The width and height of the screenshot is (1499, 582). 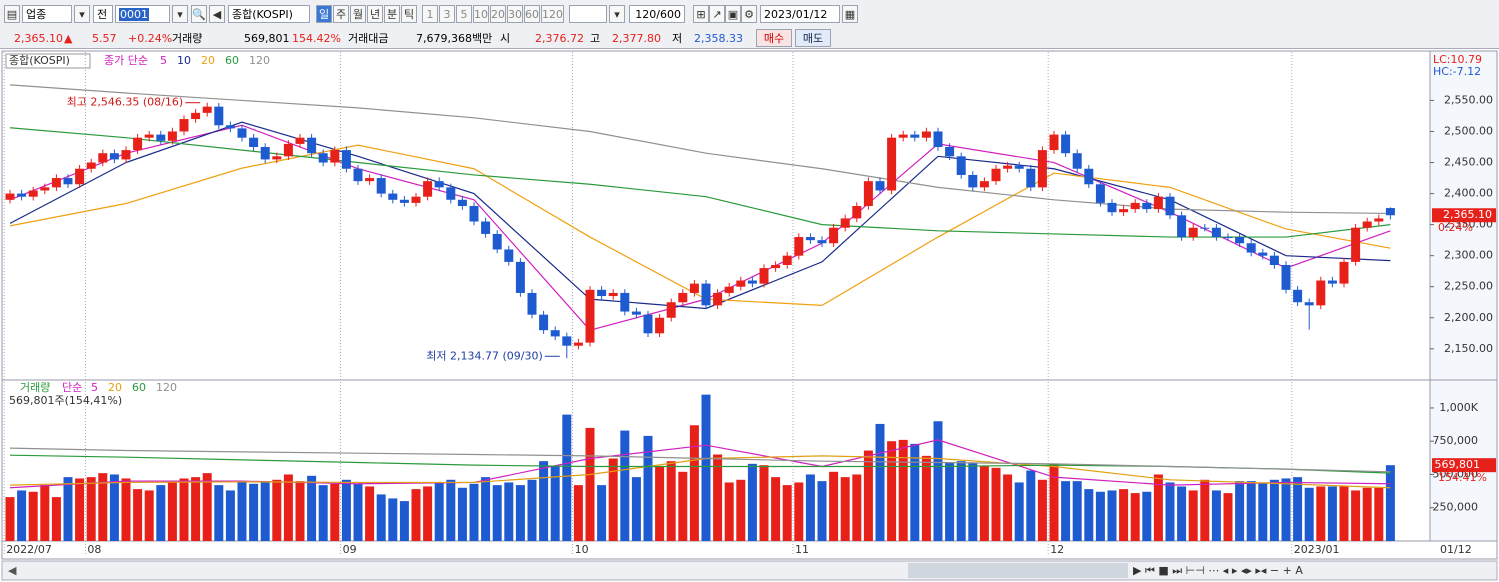 What do you see at coordinates (774, 38) in the screenshot?
I see `buy-button: 매수` at bounding box center [774, 38].